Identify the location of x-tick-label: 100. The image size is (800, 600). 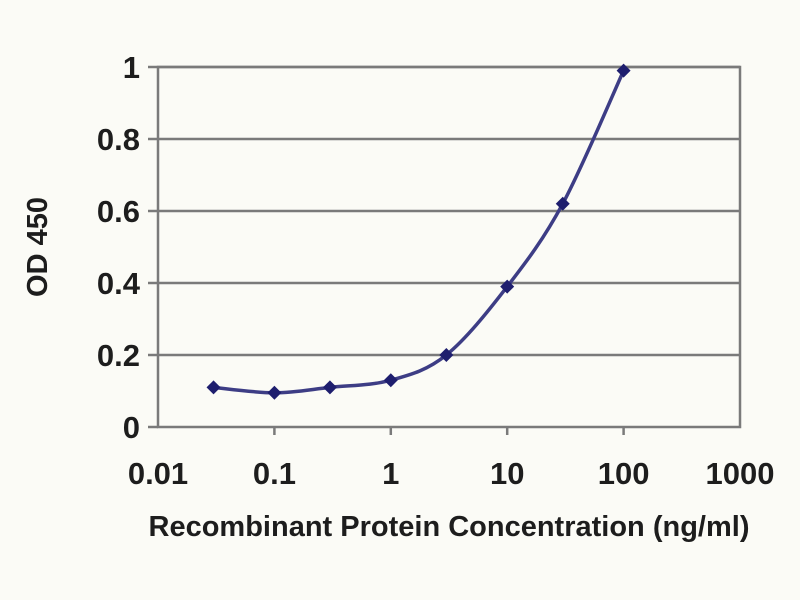
(624, 473).